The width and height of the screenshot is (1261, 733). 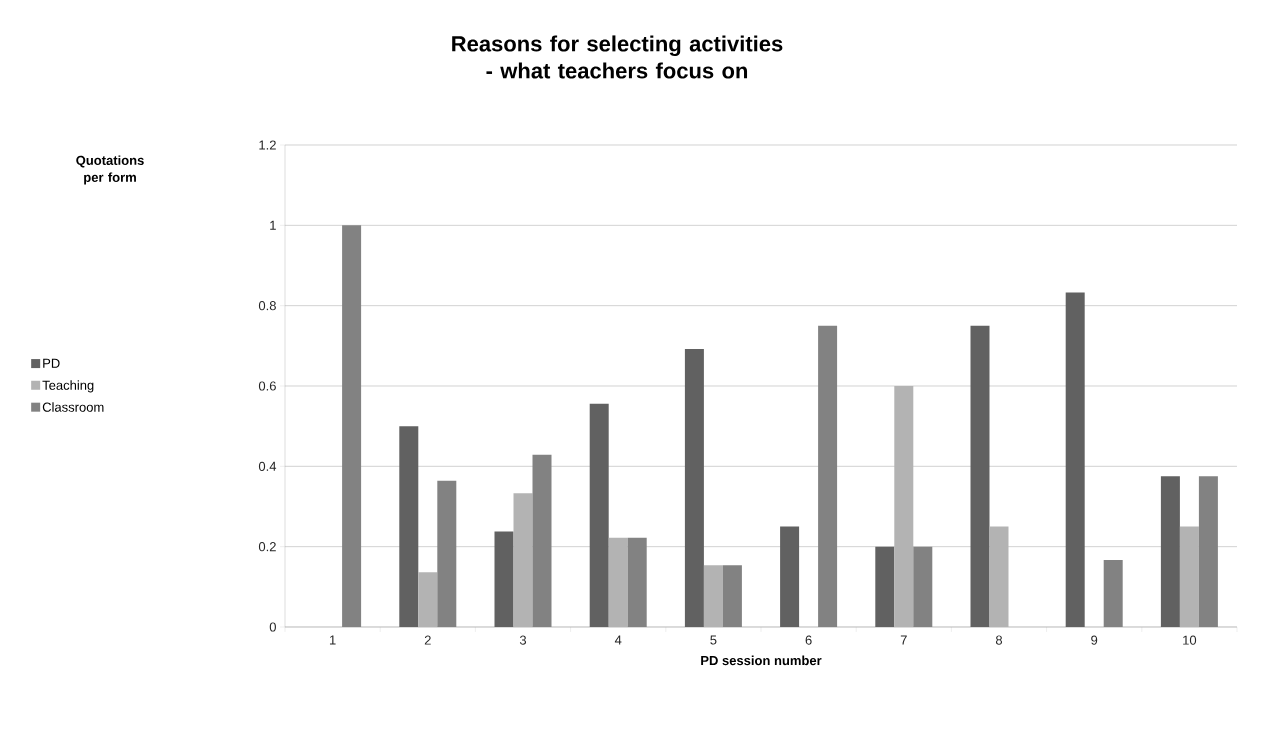 I want to click on x-tick-label: 10, so click(x=1190, y=640).